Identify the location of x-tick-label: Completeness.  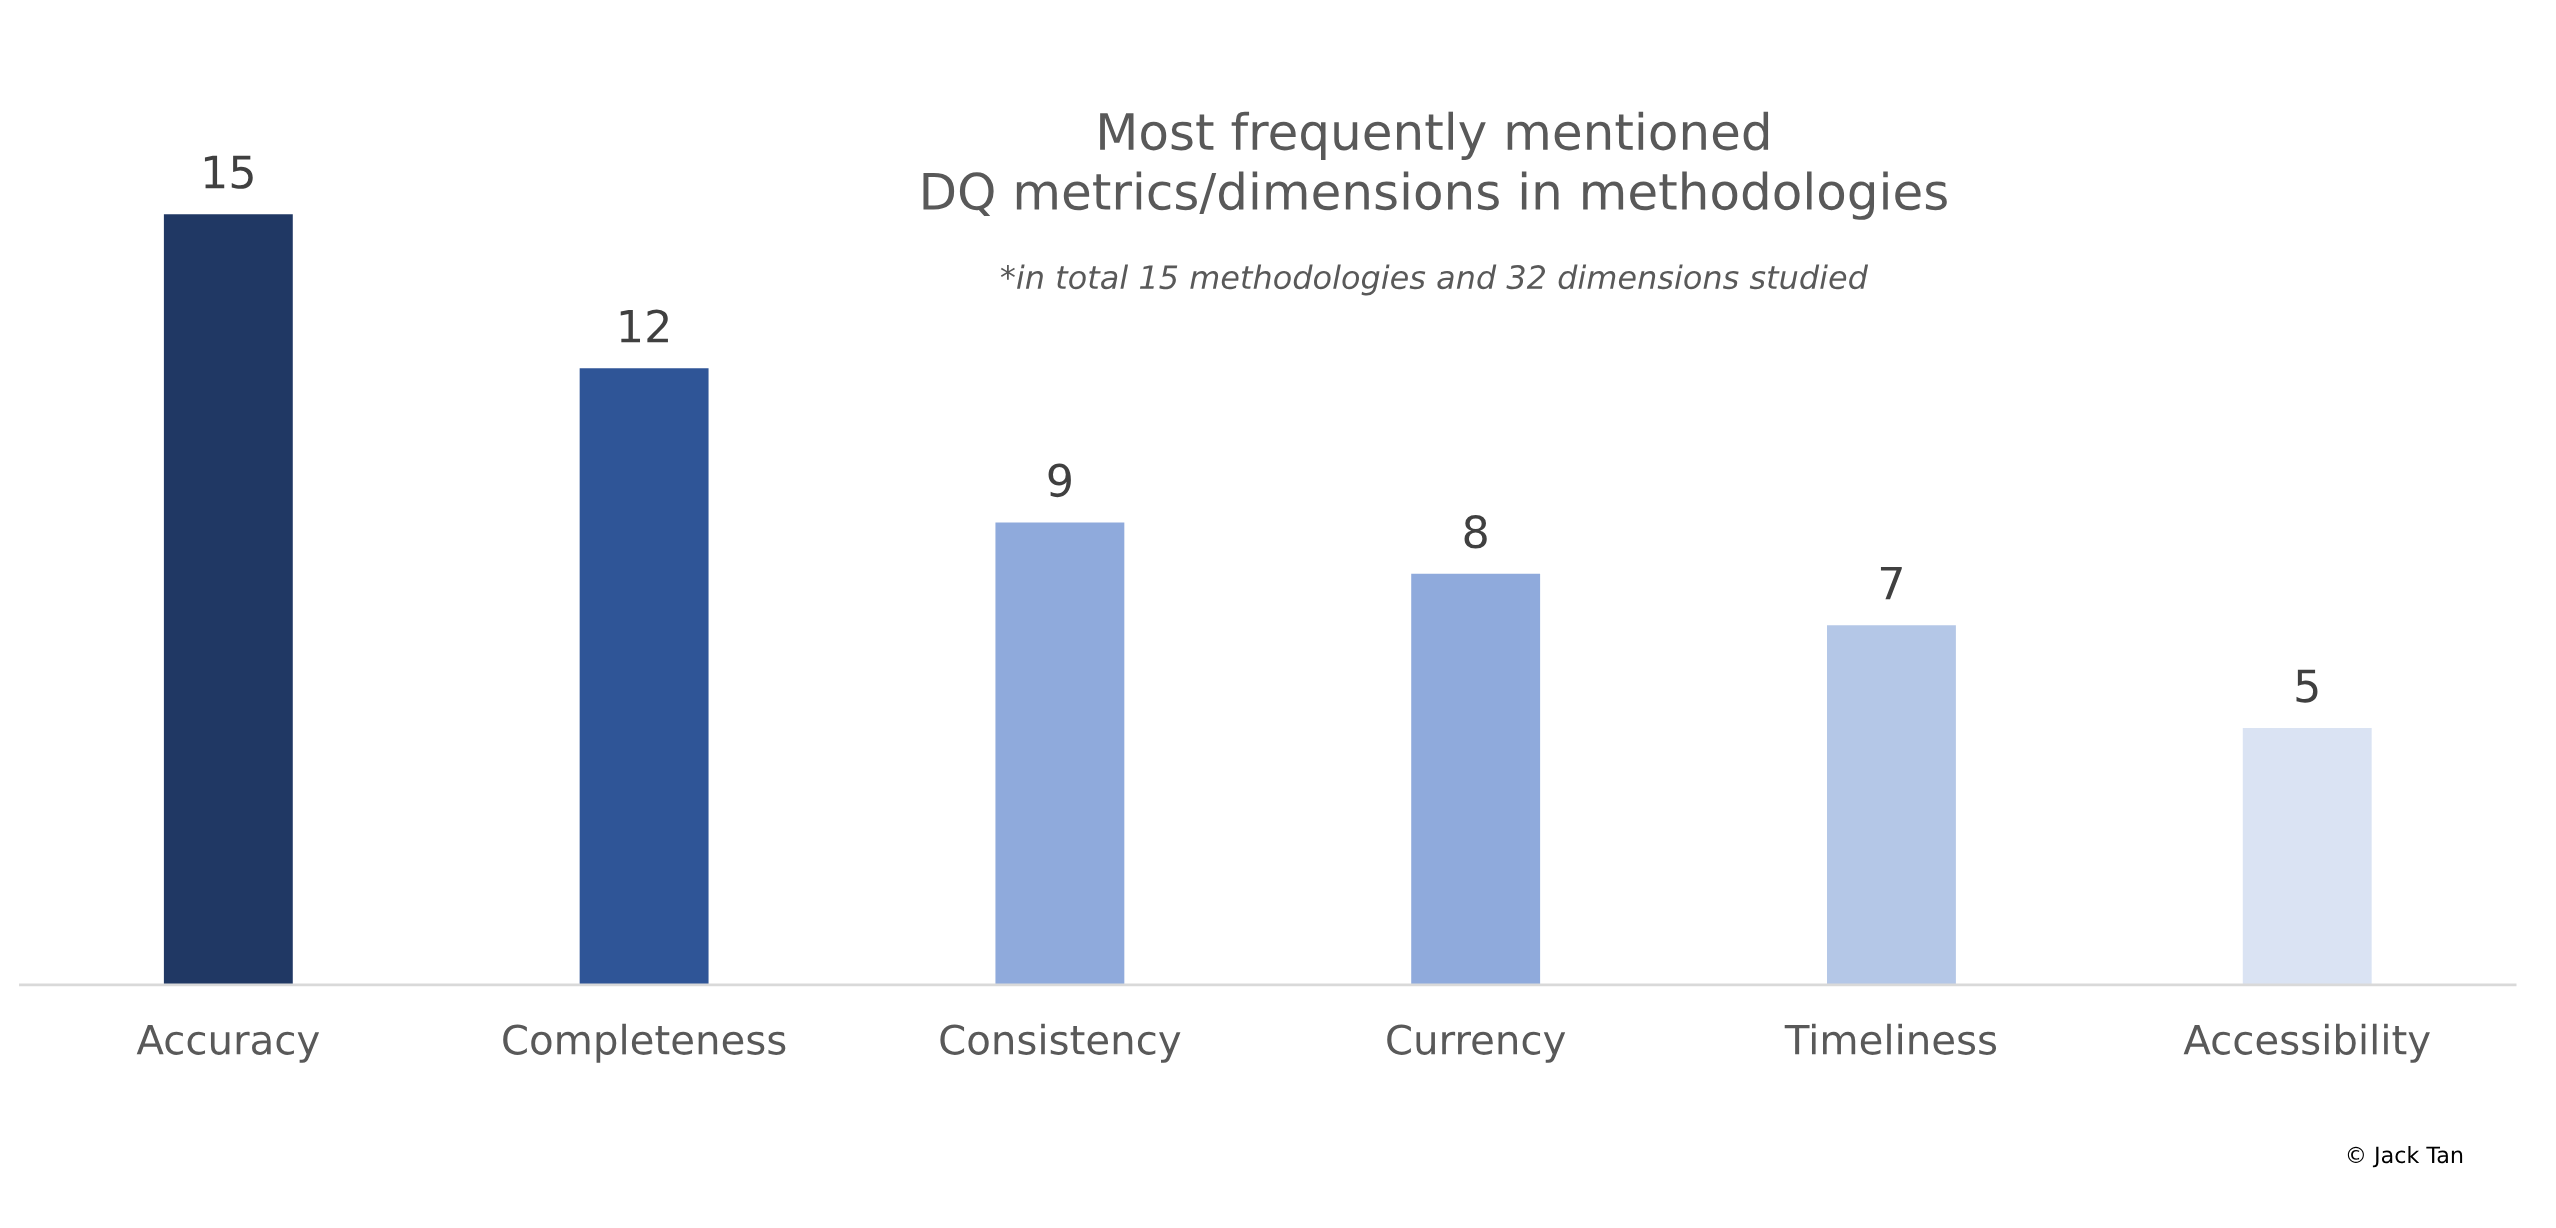
(644, 1043).